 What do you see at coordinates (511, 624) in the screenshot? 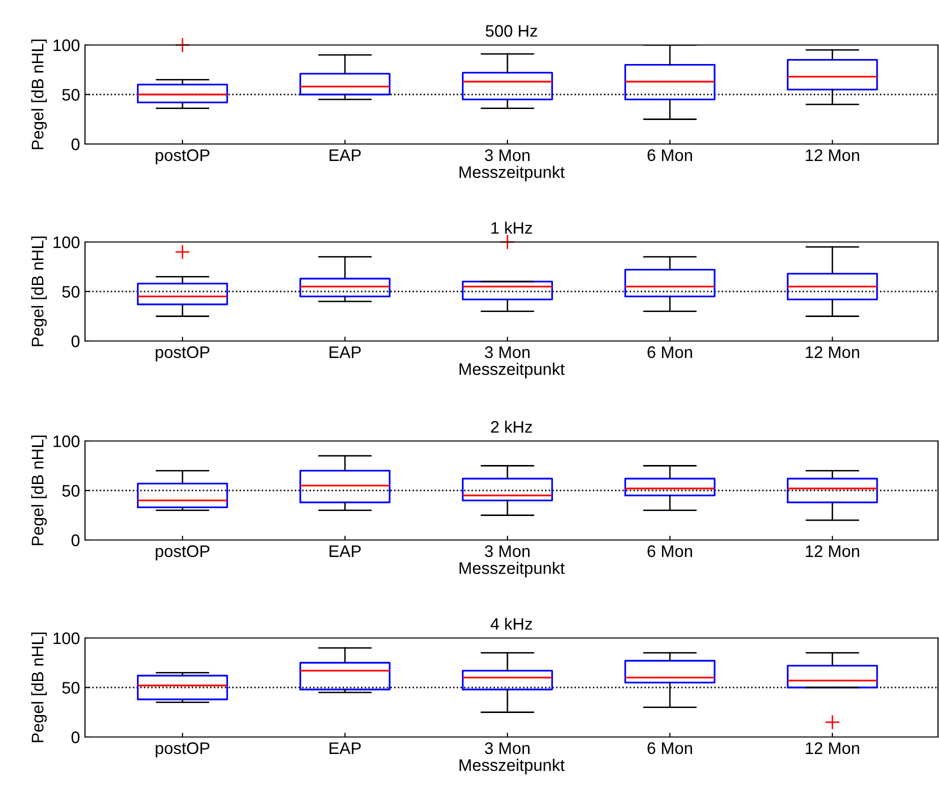
I see `chart-title: 4 kHz` at bounding box center [511, 624].